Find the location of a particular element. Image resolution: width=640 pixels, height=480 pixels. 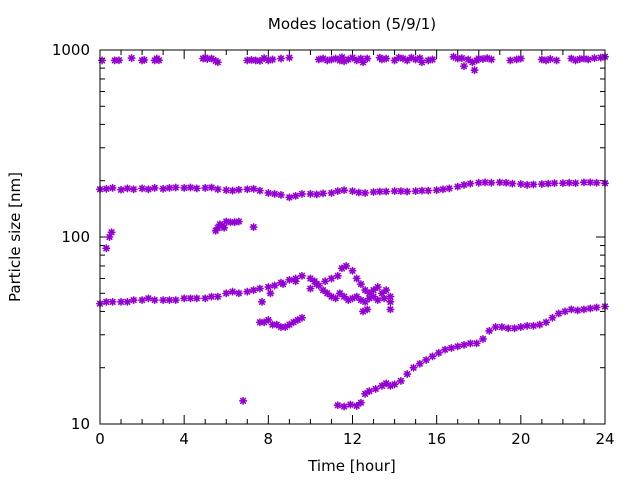

x-tick-label: 16 is located at coordinates (436, 439).